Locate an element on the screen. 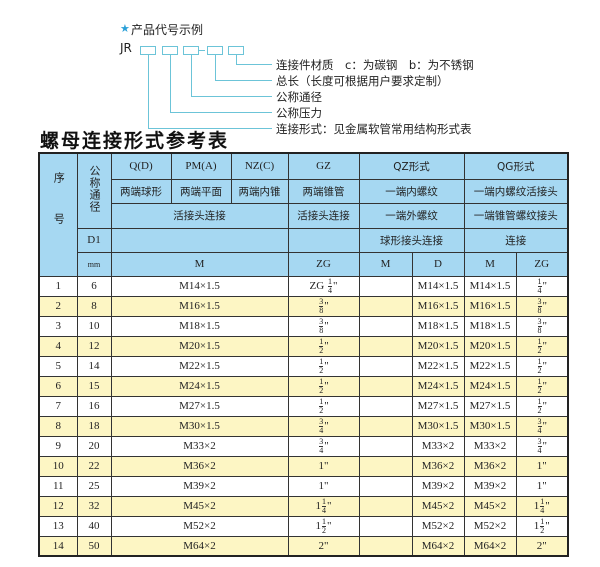 Image resolution: width=600 pixels, height=567 pixels. cell-qg-zg: 3 8 " is located at coordinates (542, 306).